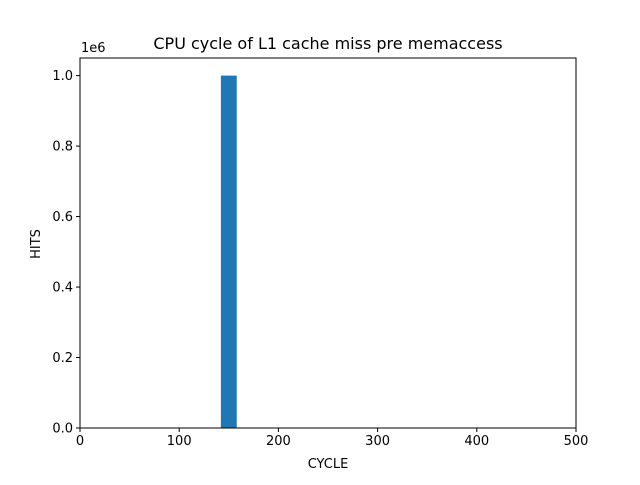 This screenshot has height=485, width=640. Describe the element at coordinates (62, 217) in the screenshot. I see `y-tick-label: 0.6` at that location.